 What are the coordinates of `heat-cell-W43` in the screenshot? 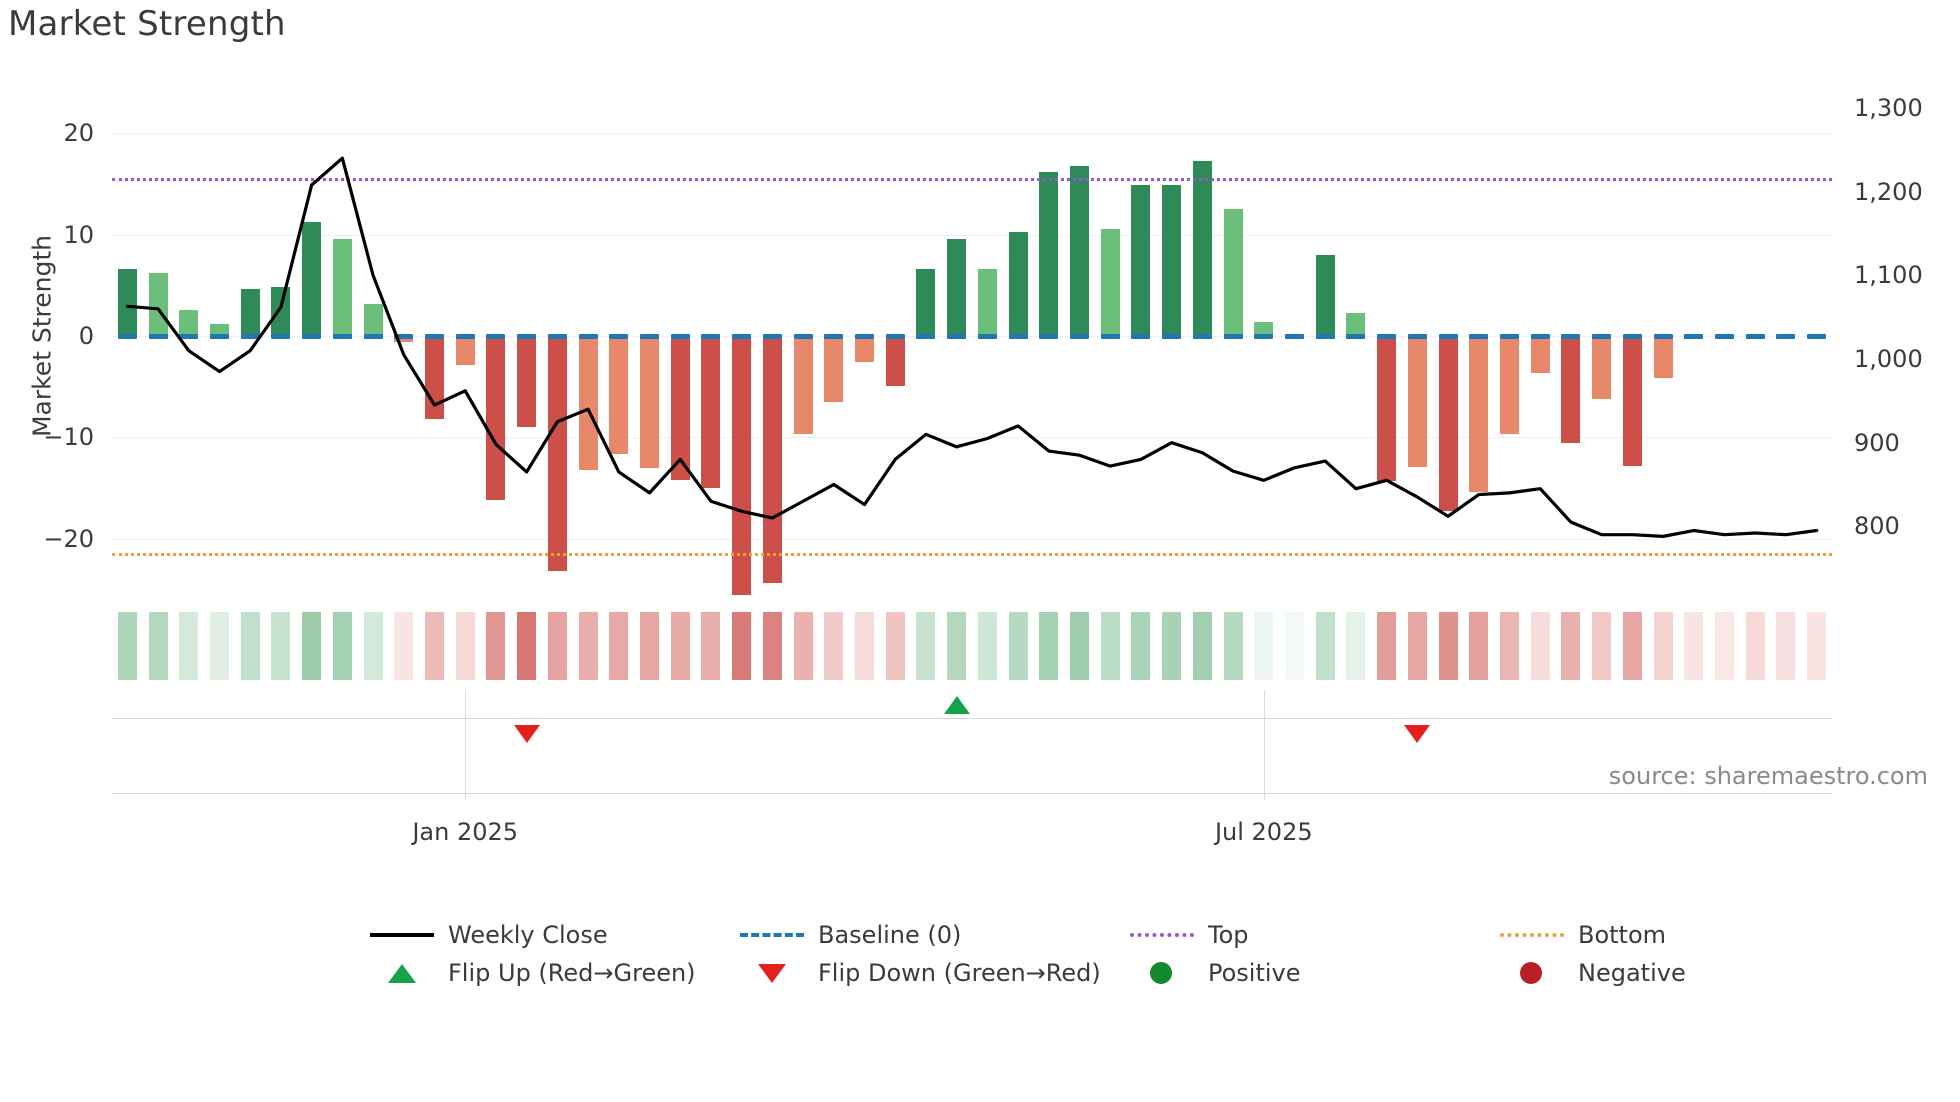 It's located at (1417, 646).